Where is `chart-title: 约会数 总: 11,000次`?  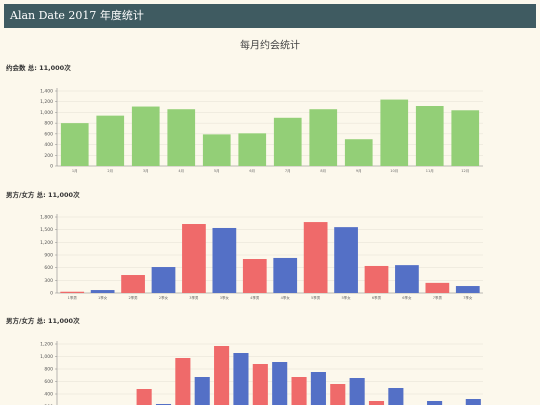
chart-title: 约会数 总: 11,000次 is located at coordinates (38, 67).